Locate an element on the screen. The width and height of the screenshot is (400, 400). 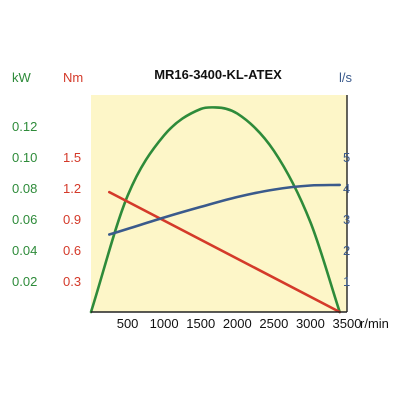
ls-tick-label: 2 is located at coordinates (346, 250).